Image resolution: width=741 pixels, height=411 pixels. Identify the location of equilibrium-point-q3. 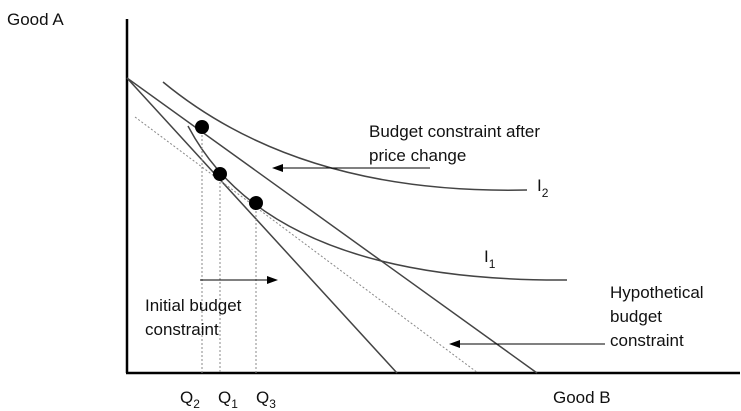
(256, 203).